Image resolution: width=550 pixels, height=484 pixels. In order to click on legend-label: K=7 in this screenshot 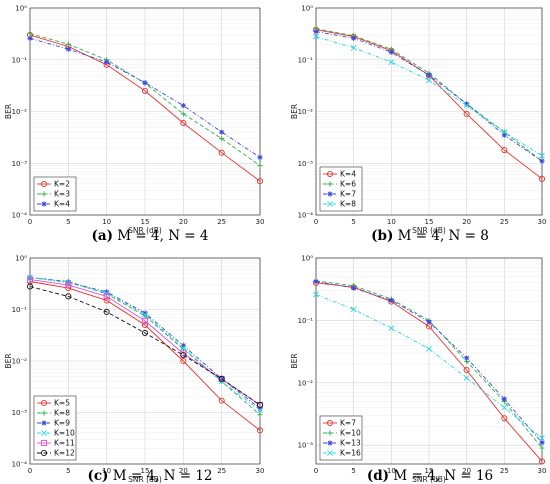, I will do `click(348, 194)`.